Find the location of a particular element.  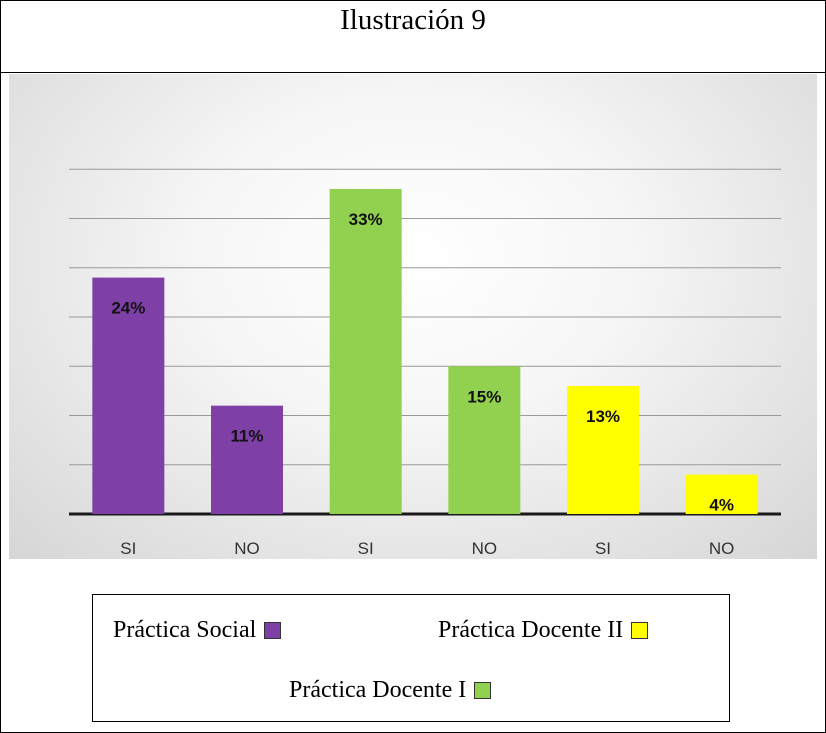

legend-item-docente1: Práctica Docente I is located at coordinates (390, 690).